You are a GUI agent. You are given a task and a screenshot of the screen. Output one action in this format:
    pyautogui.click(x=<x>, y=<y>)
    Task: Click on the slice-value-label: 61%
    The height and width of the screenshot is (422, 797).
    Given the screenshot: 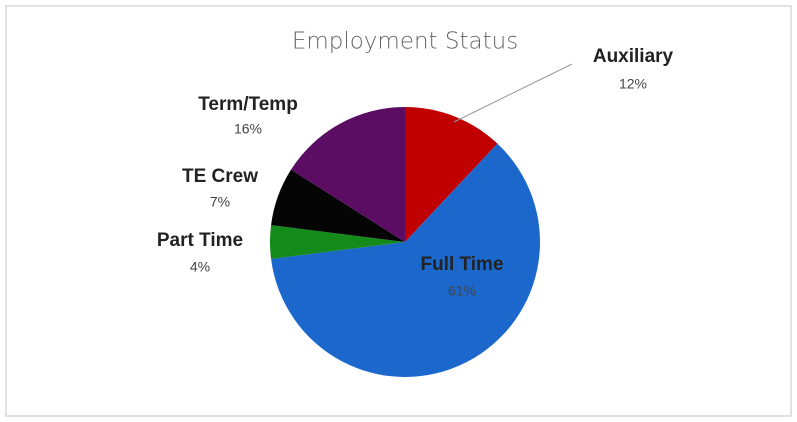 What is the action you would take?
    pyautogui.click(x=462, y=291)
    